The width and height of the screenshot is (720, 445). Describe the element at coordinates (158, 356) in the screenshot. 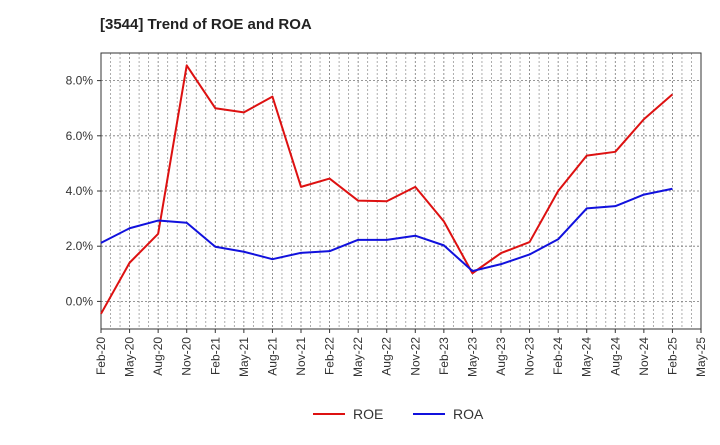

I see `x-tick-label: Aug-20` at that location.